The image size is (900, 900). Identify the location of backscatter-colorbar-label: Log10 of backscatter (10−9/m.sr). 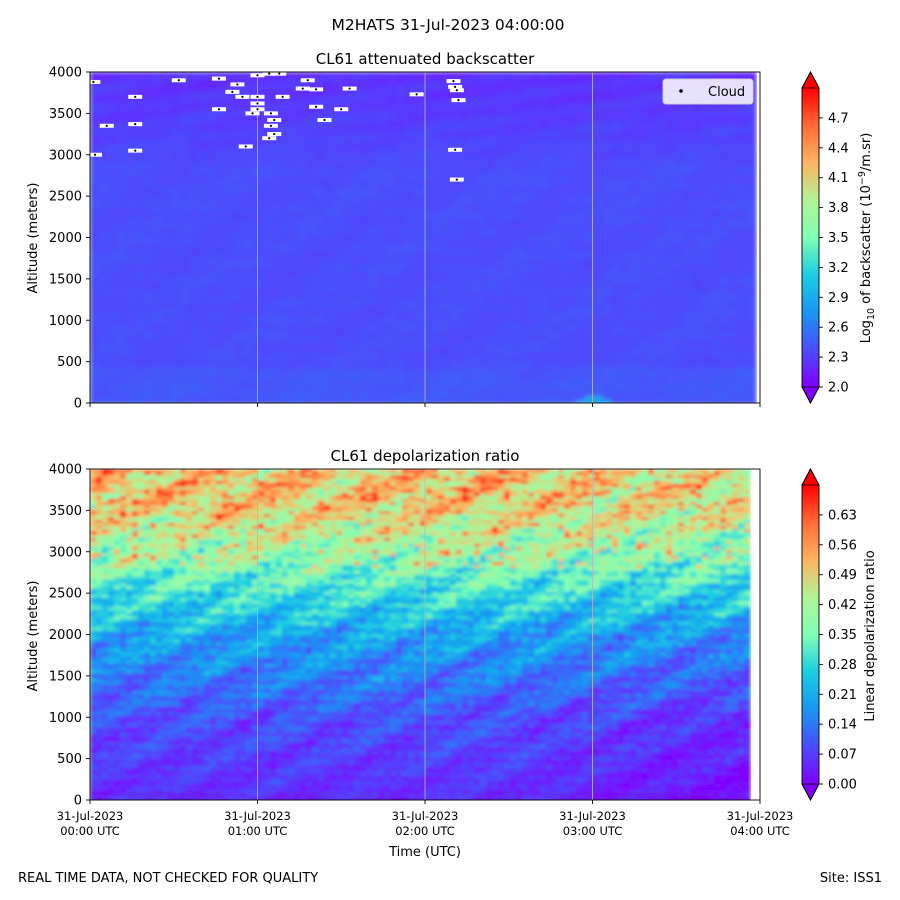
(867, 238).